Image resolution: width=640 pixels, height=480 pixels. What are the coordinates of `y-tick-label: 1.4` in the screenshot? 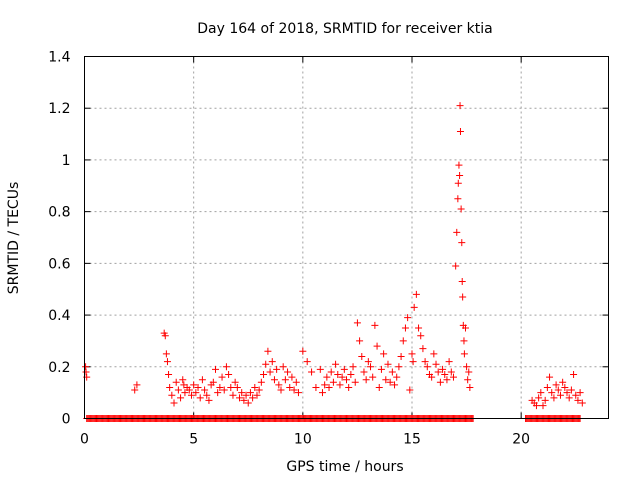 It's located at (59, 58).